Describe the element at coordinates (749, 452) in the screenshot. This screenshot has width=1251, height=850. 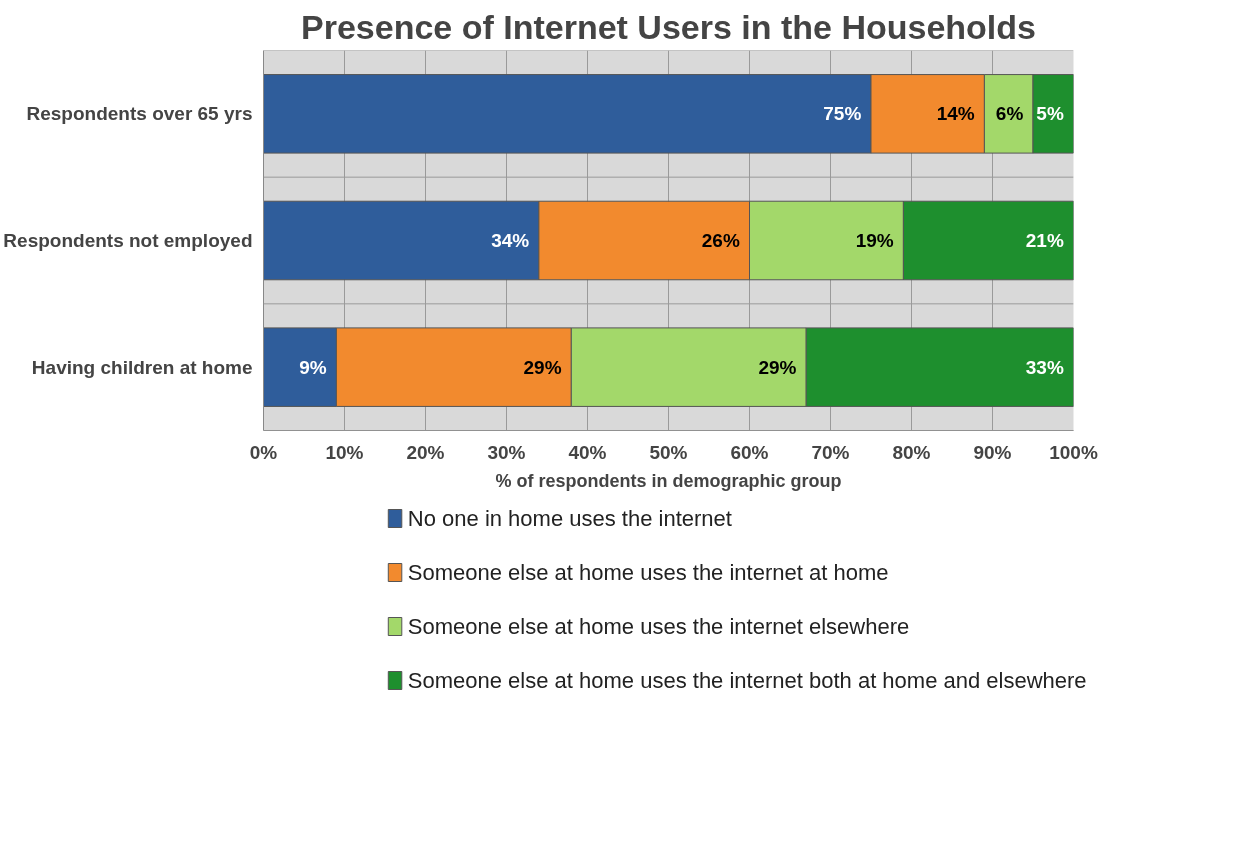
I see `x-tick-label: 60%` at that location.